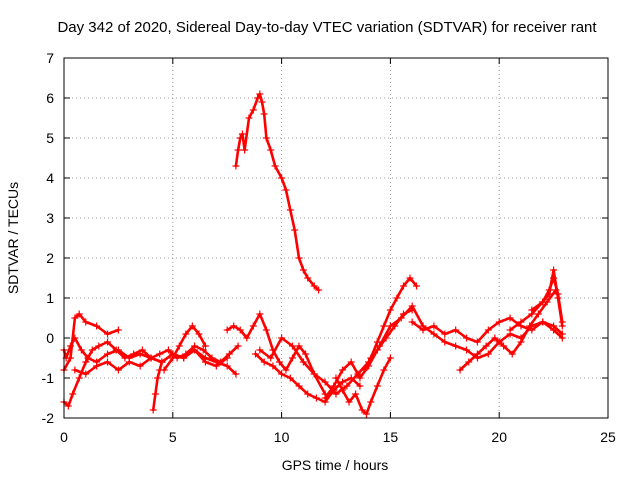 The height and width of the screenshot is (480, 640). Describe the element at coordinates (48, 418) in the screenshot. I see `y-tick-label: -2` at that location.